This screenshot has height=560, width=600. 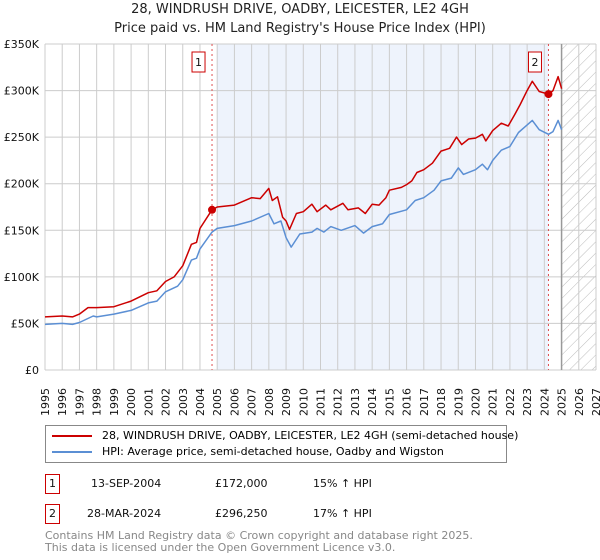 I want to click on x-tick-label: 2025, so click(x=562, y=402).